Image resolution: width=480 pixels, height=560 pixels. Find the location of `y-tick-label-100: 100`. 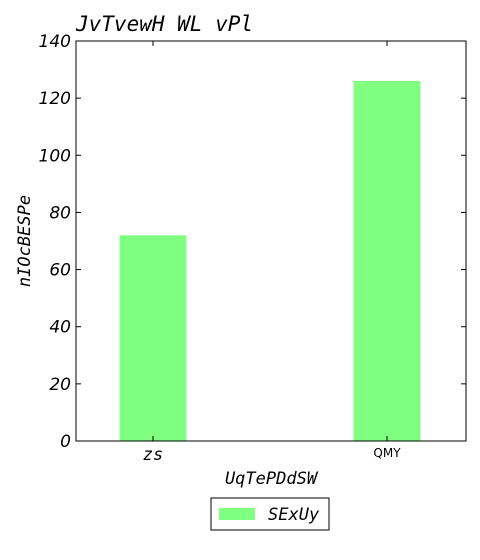

y-tick-label-100: 100 is located at coordinates (55, 156).